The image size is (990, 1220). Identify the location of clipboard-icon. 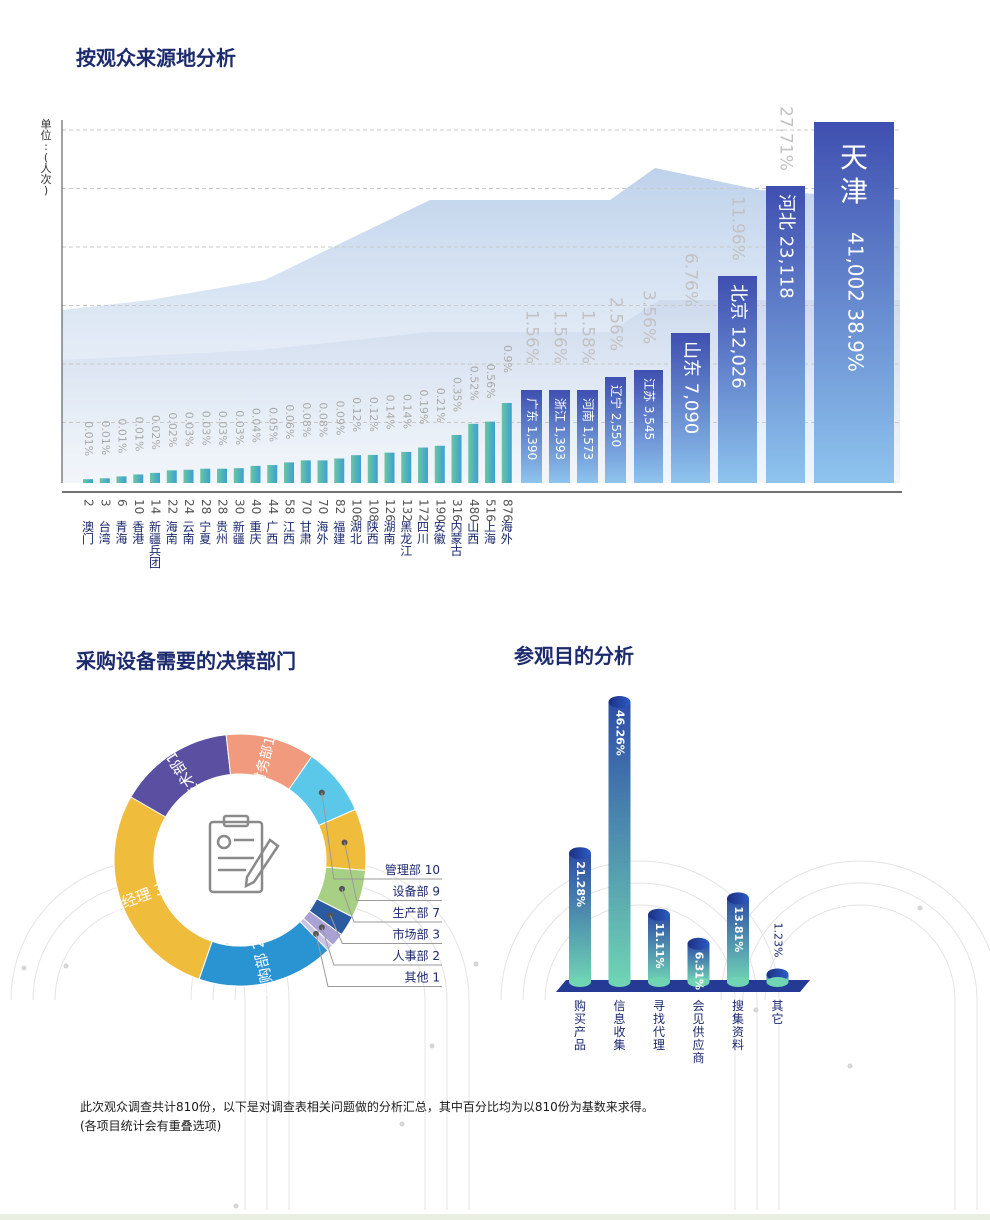
(244, 854).